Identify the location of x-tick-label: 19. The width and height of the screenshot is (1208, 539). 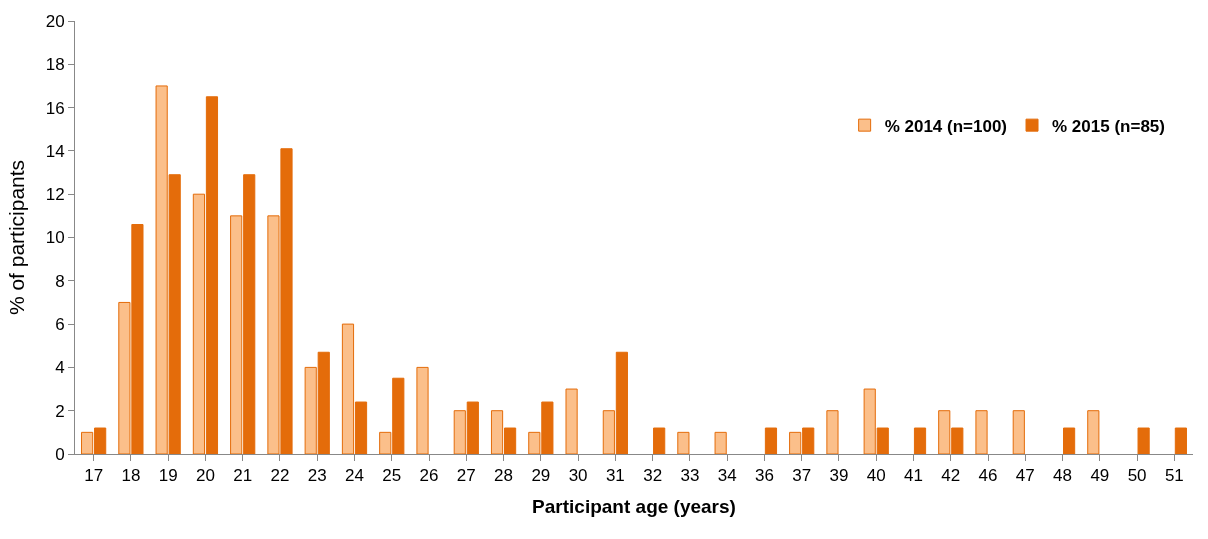
(168, 476).